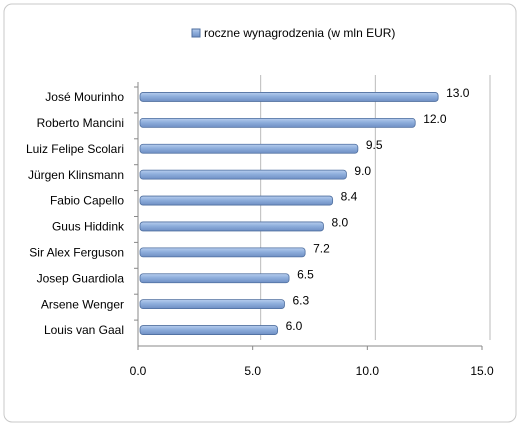  What do you see at coordinates (87, 201) in the screenshot?
I see `y-tick-label: Fabio Capello` at bounding box center [87, 201].